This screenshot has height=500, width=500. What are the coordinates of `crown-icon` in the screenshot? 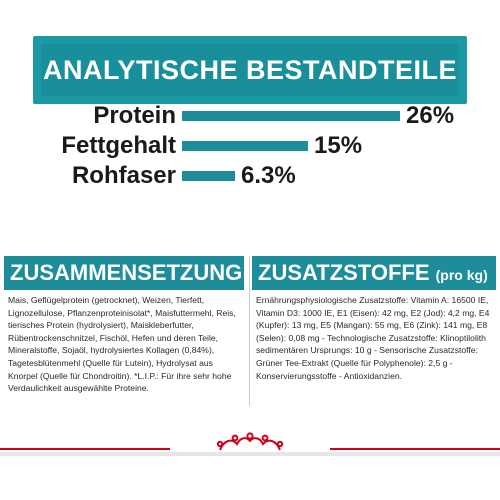 It's located at (250, 441).